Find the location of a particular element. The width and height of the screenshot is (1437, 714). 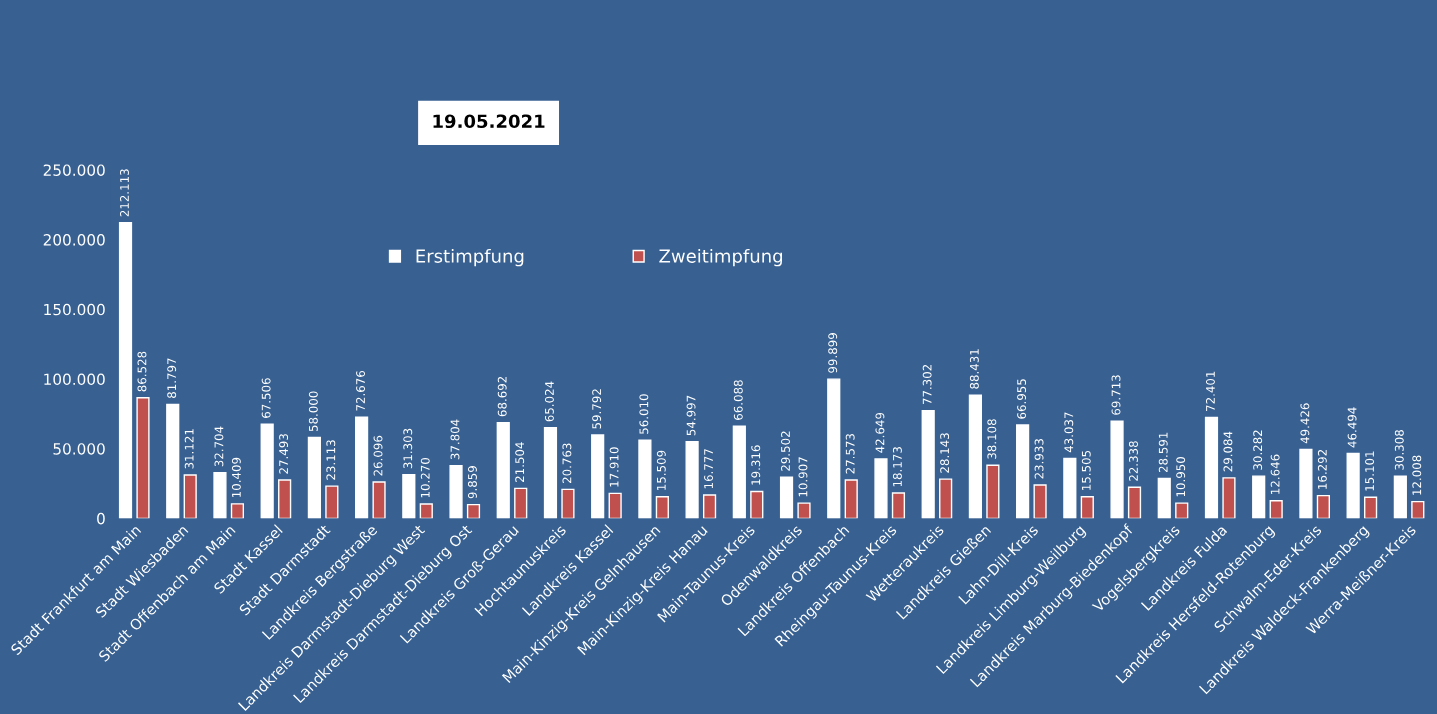

data-label: 81.797 is located at coordinates (172, 378).